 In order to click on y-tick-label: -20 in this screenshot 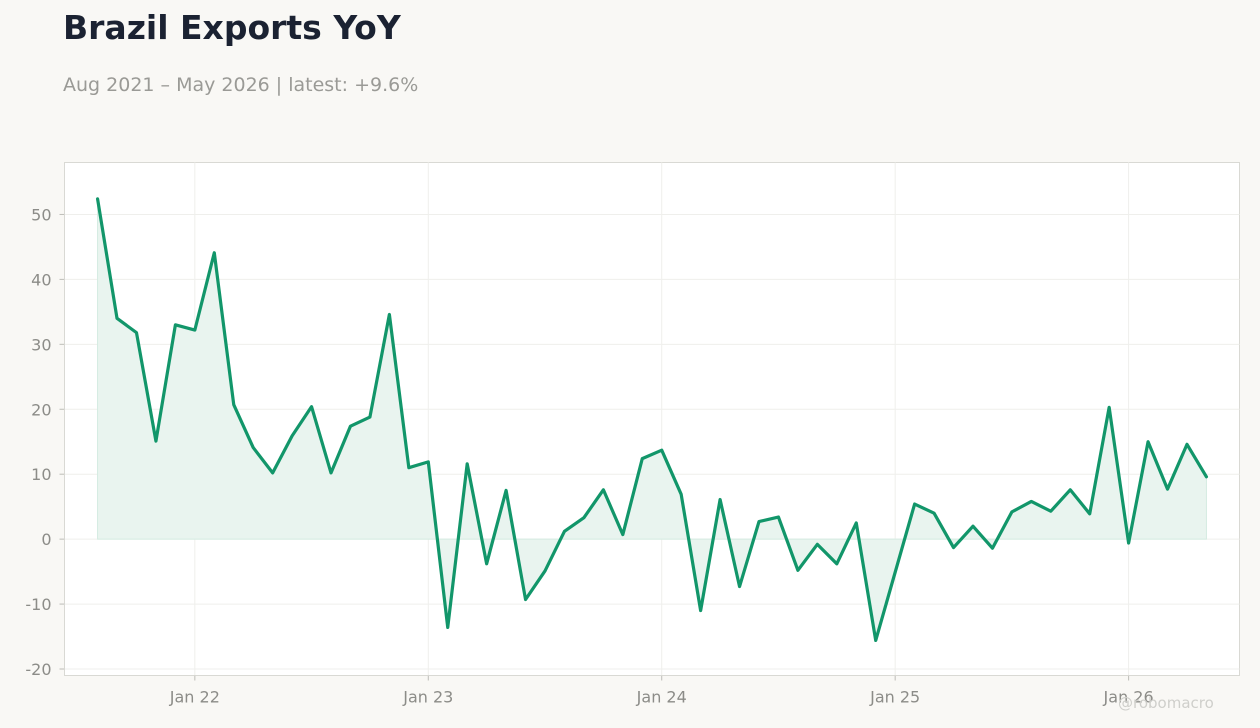, I will do `click(38, 669)`.